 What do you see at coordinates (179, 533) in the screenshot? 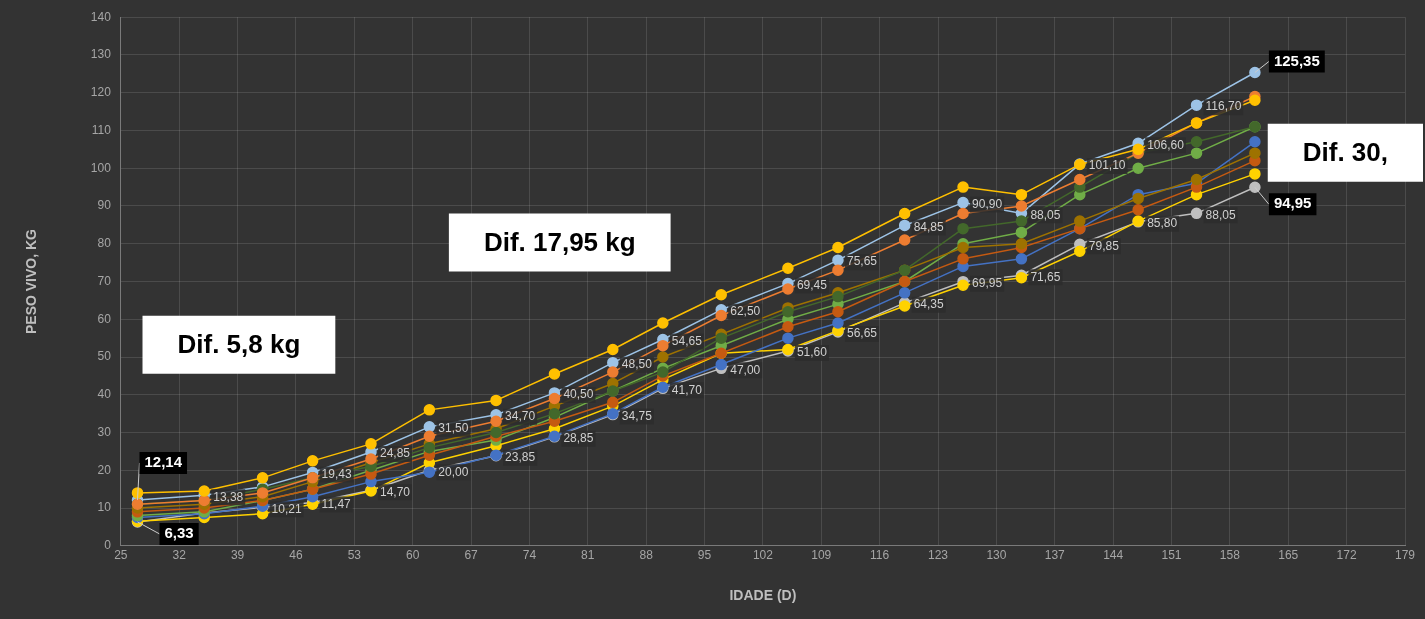
I see `data-label: 6,33` at bounding box center [179, 533].